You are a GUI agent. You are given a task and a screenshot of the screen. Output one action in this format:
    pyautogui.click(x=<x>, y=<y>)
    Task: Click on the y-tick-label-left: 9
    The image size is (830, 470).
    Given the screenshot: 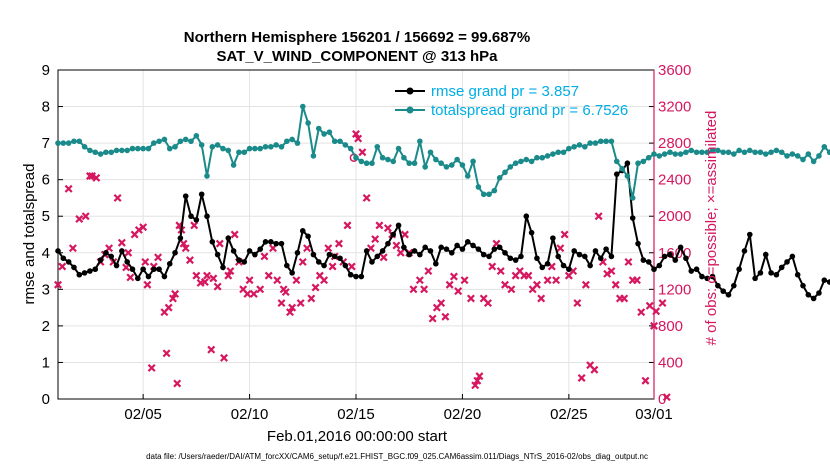 What is the action you would take?
    pyautogui.click(x=46, y=70)
    